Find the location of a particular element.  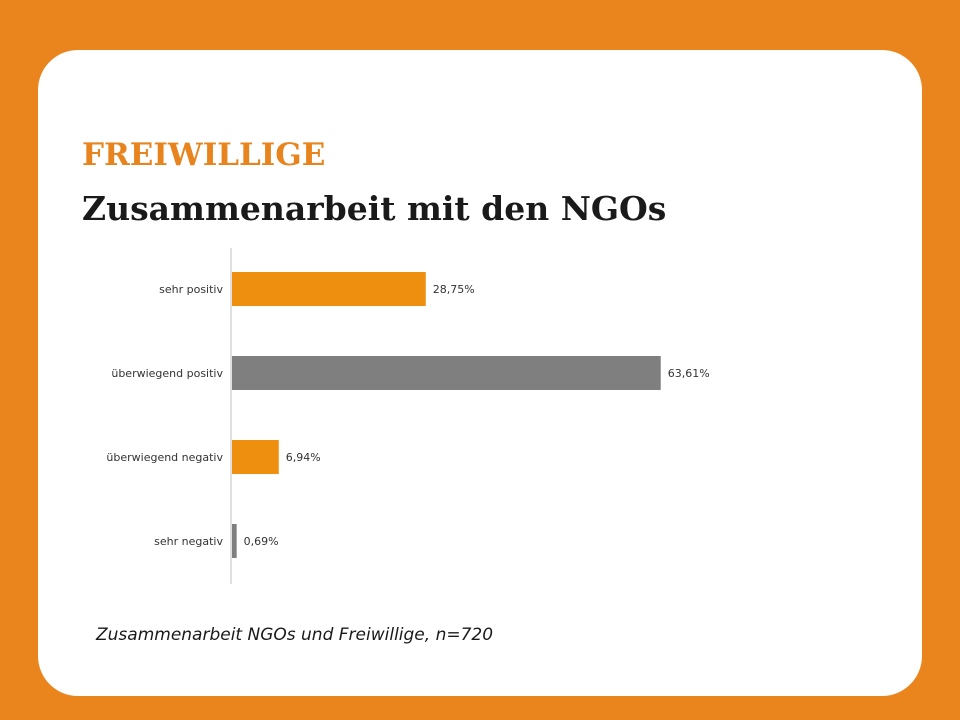

category-label-2: überwiegend negativ is located at coordinates (164, 457).